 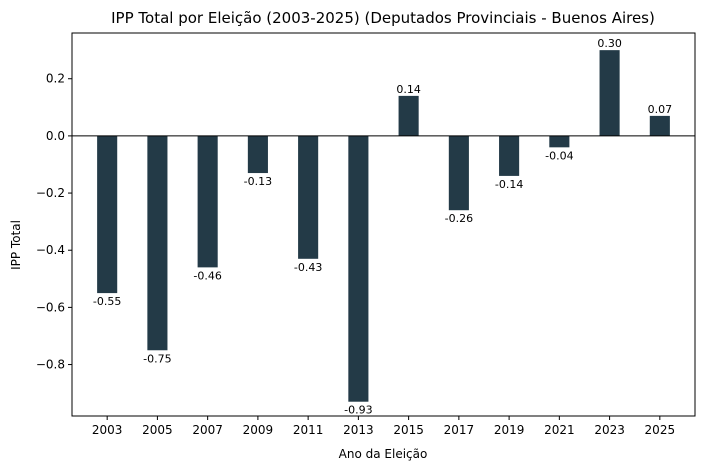 What do you see at coordinates (308, 430) in the screenshot?
I see `x-tick-label: 2011` at bounding box center [308, 430].